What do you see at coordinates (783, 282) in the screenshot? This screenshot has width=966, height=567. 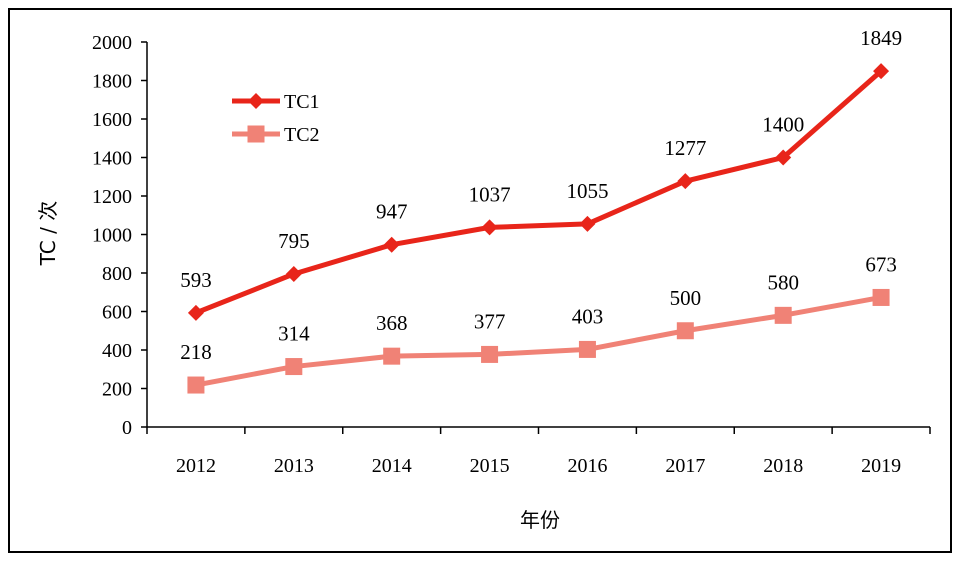 I see `data-label: 580` at bounding box center [783, 282].